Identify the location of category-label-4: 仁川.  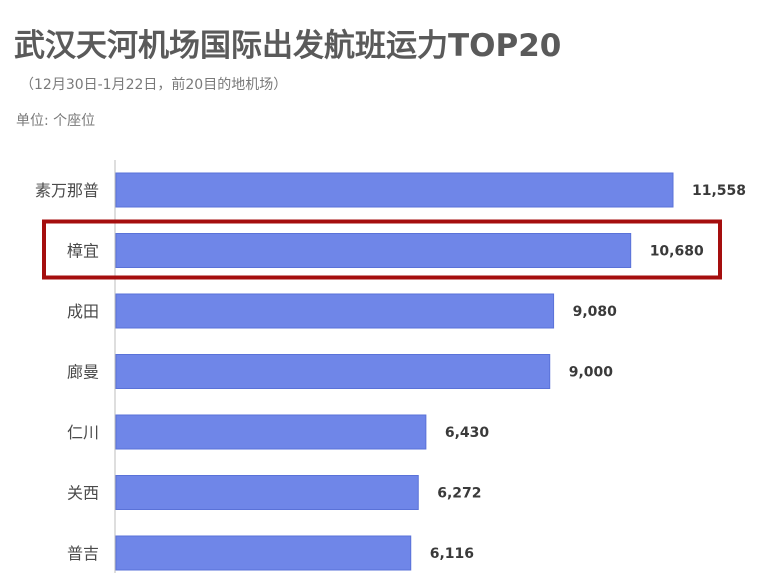
(83, 432).